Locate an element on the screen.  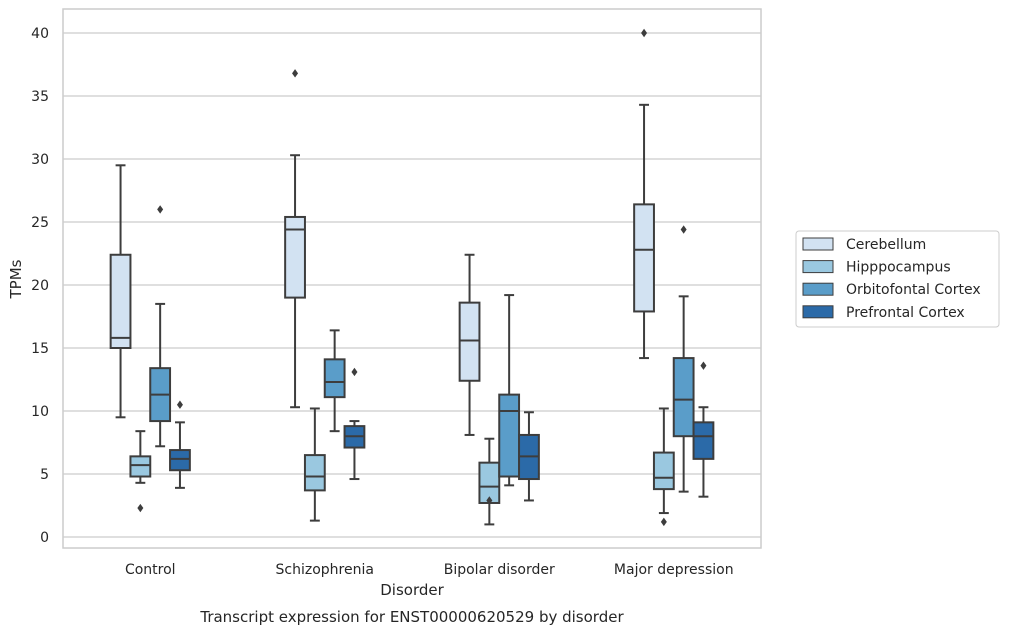
x-tick-label: Major depression is located at coordinates (674, 570).